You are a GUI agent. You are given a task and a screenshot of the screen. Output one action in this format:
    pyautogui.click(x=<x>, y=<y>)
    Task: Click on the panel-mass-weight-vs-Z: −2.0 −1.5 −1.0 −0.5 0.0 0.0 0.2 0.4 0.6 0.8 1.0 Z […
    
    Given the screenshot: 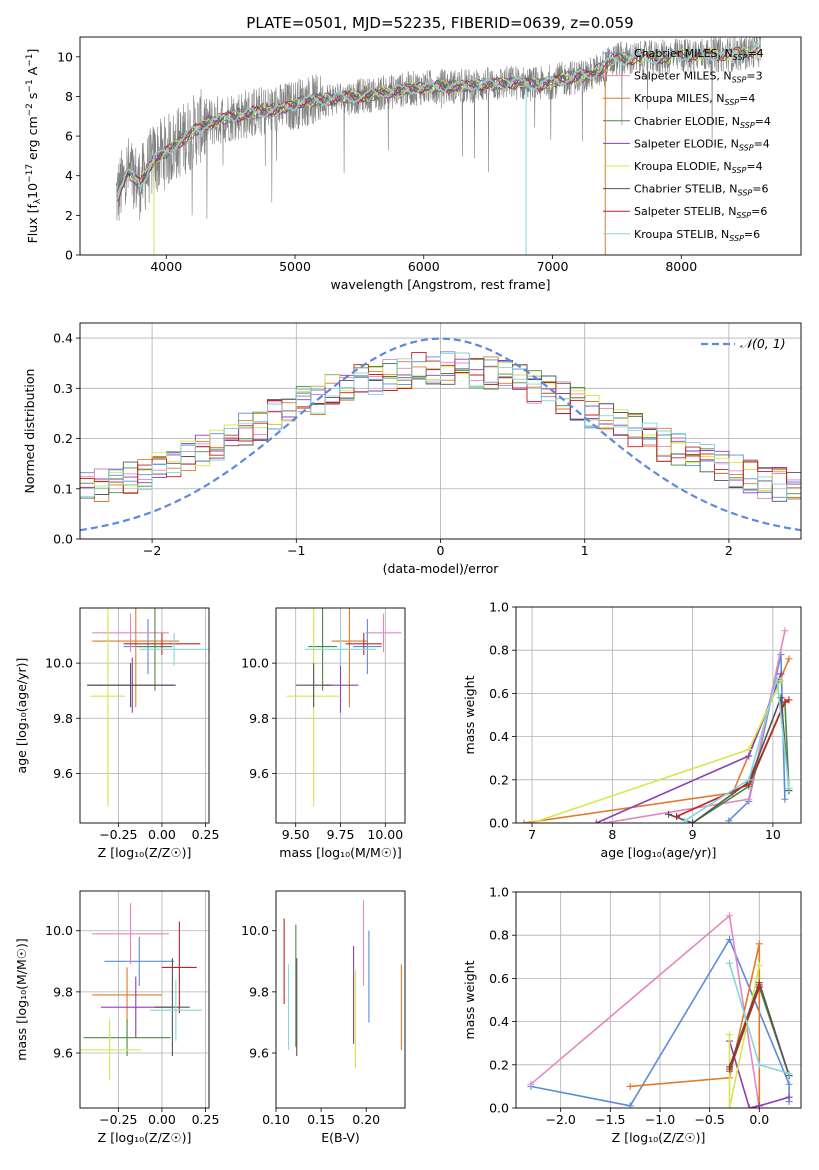 What is the action you would take?
    pyautogui.click(x=632, y=1015)
    